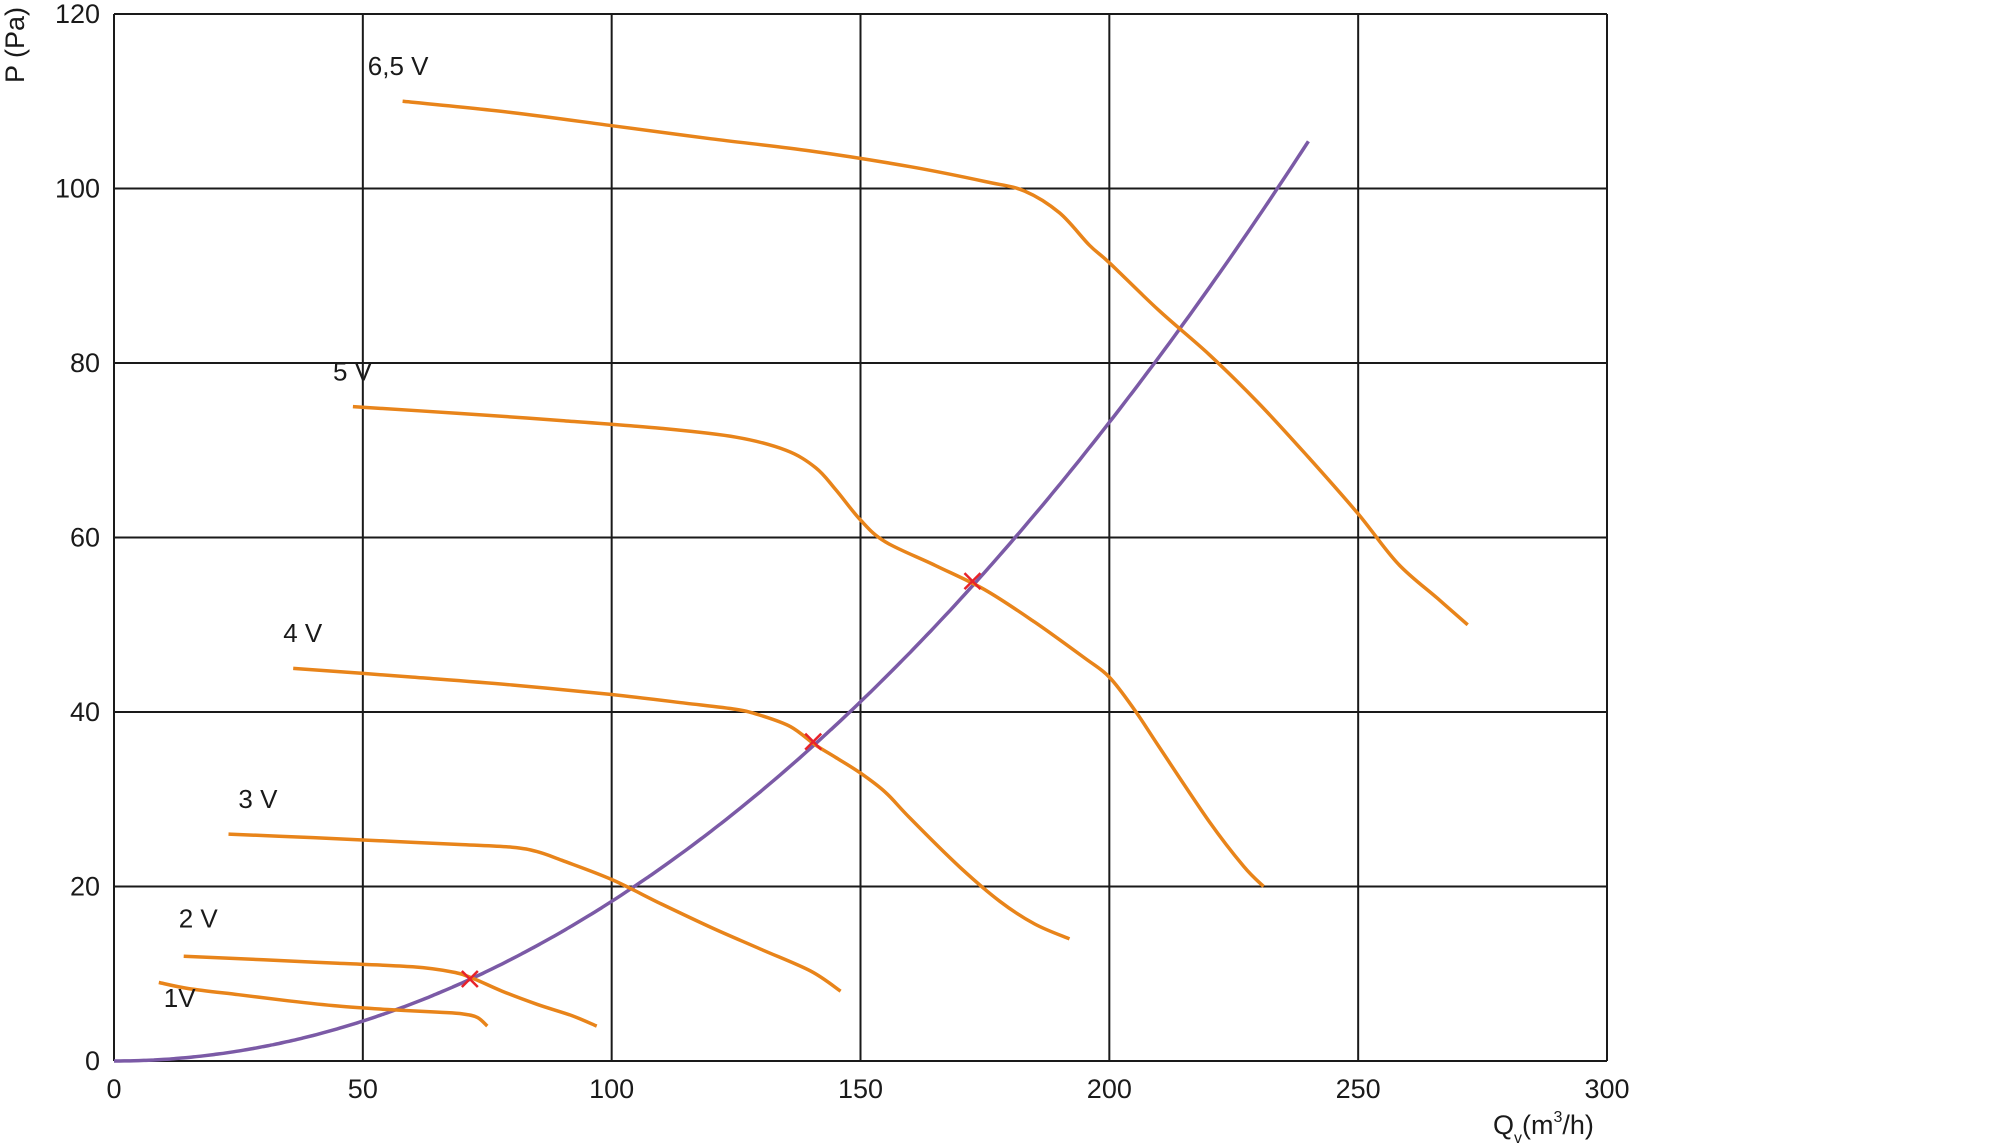 This screenshot has width=2000, height=1143. I want to click on y-tick-label: 60, so click(85, 538).